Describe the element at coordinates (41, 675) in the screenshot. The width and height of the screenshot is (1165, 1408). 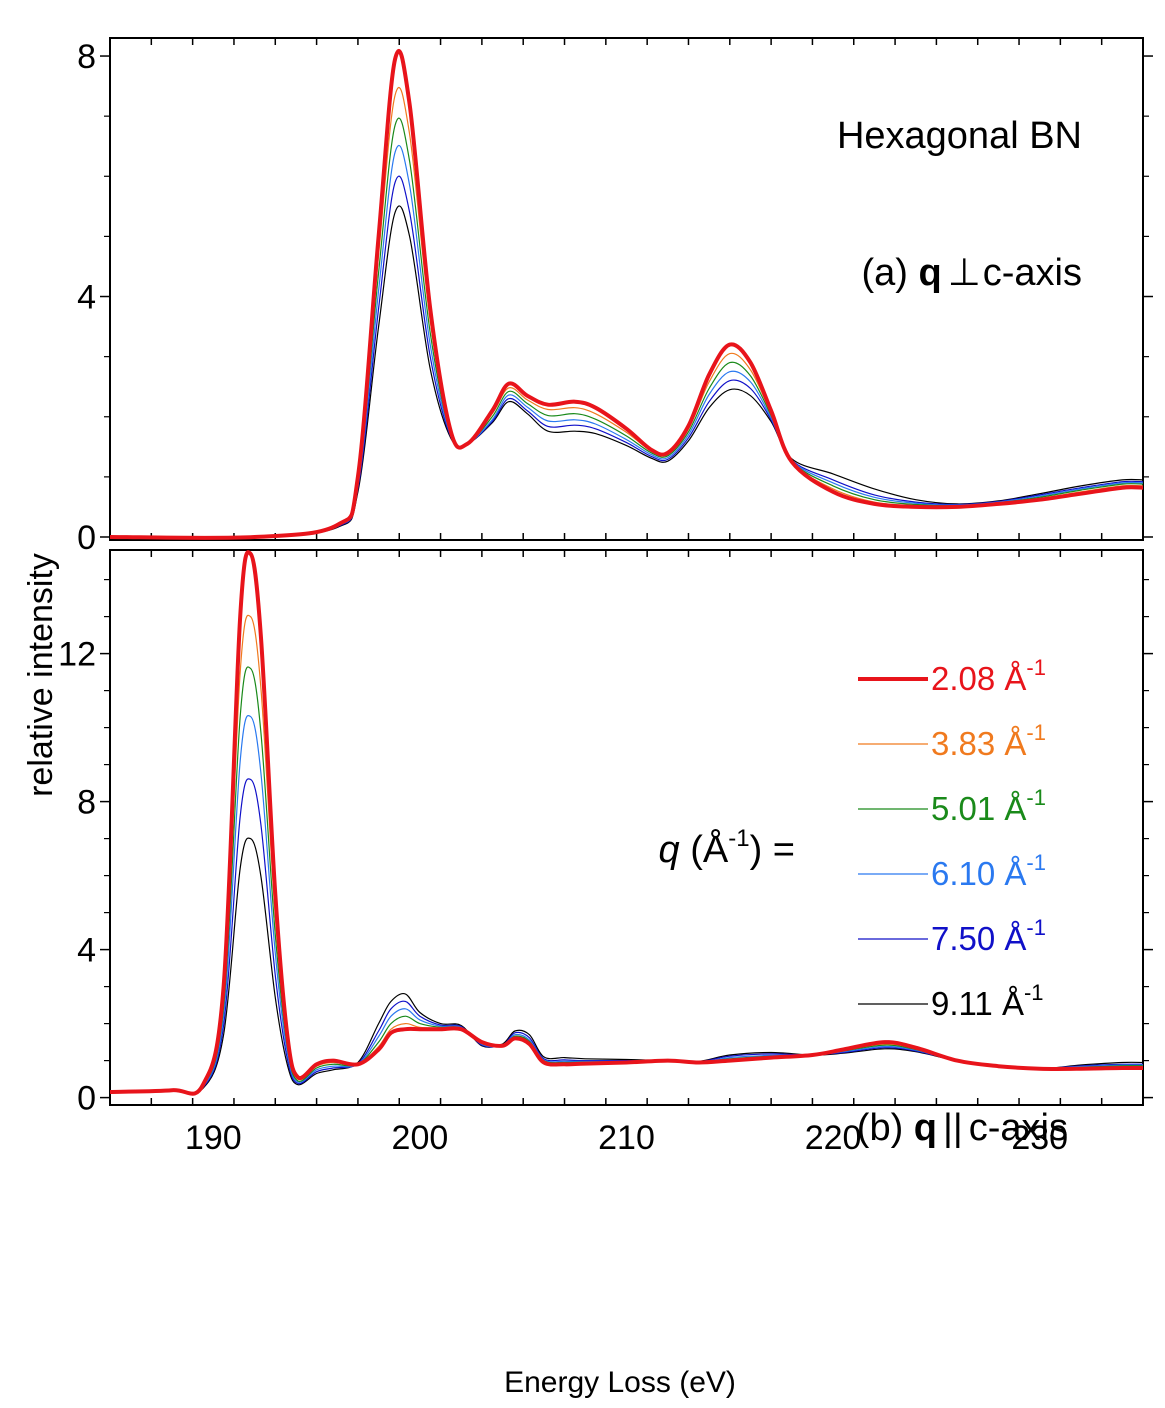
I see `y-axis-label: relative intensity` at that location.